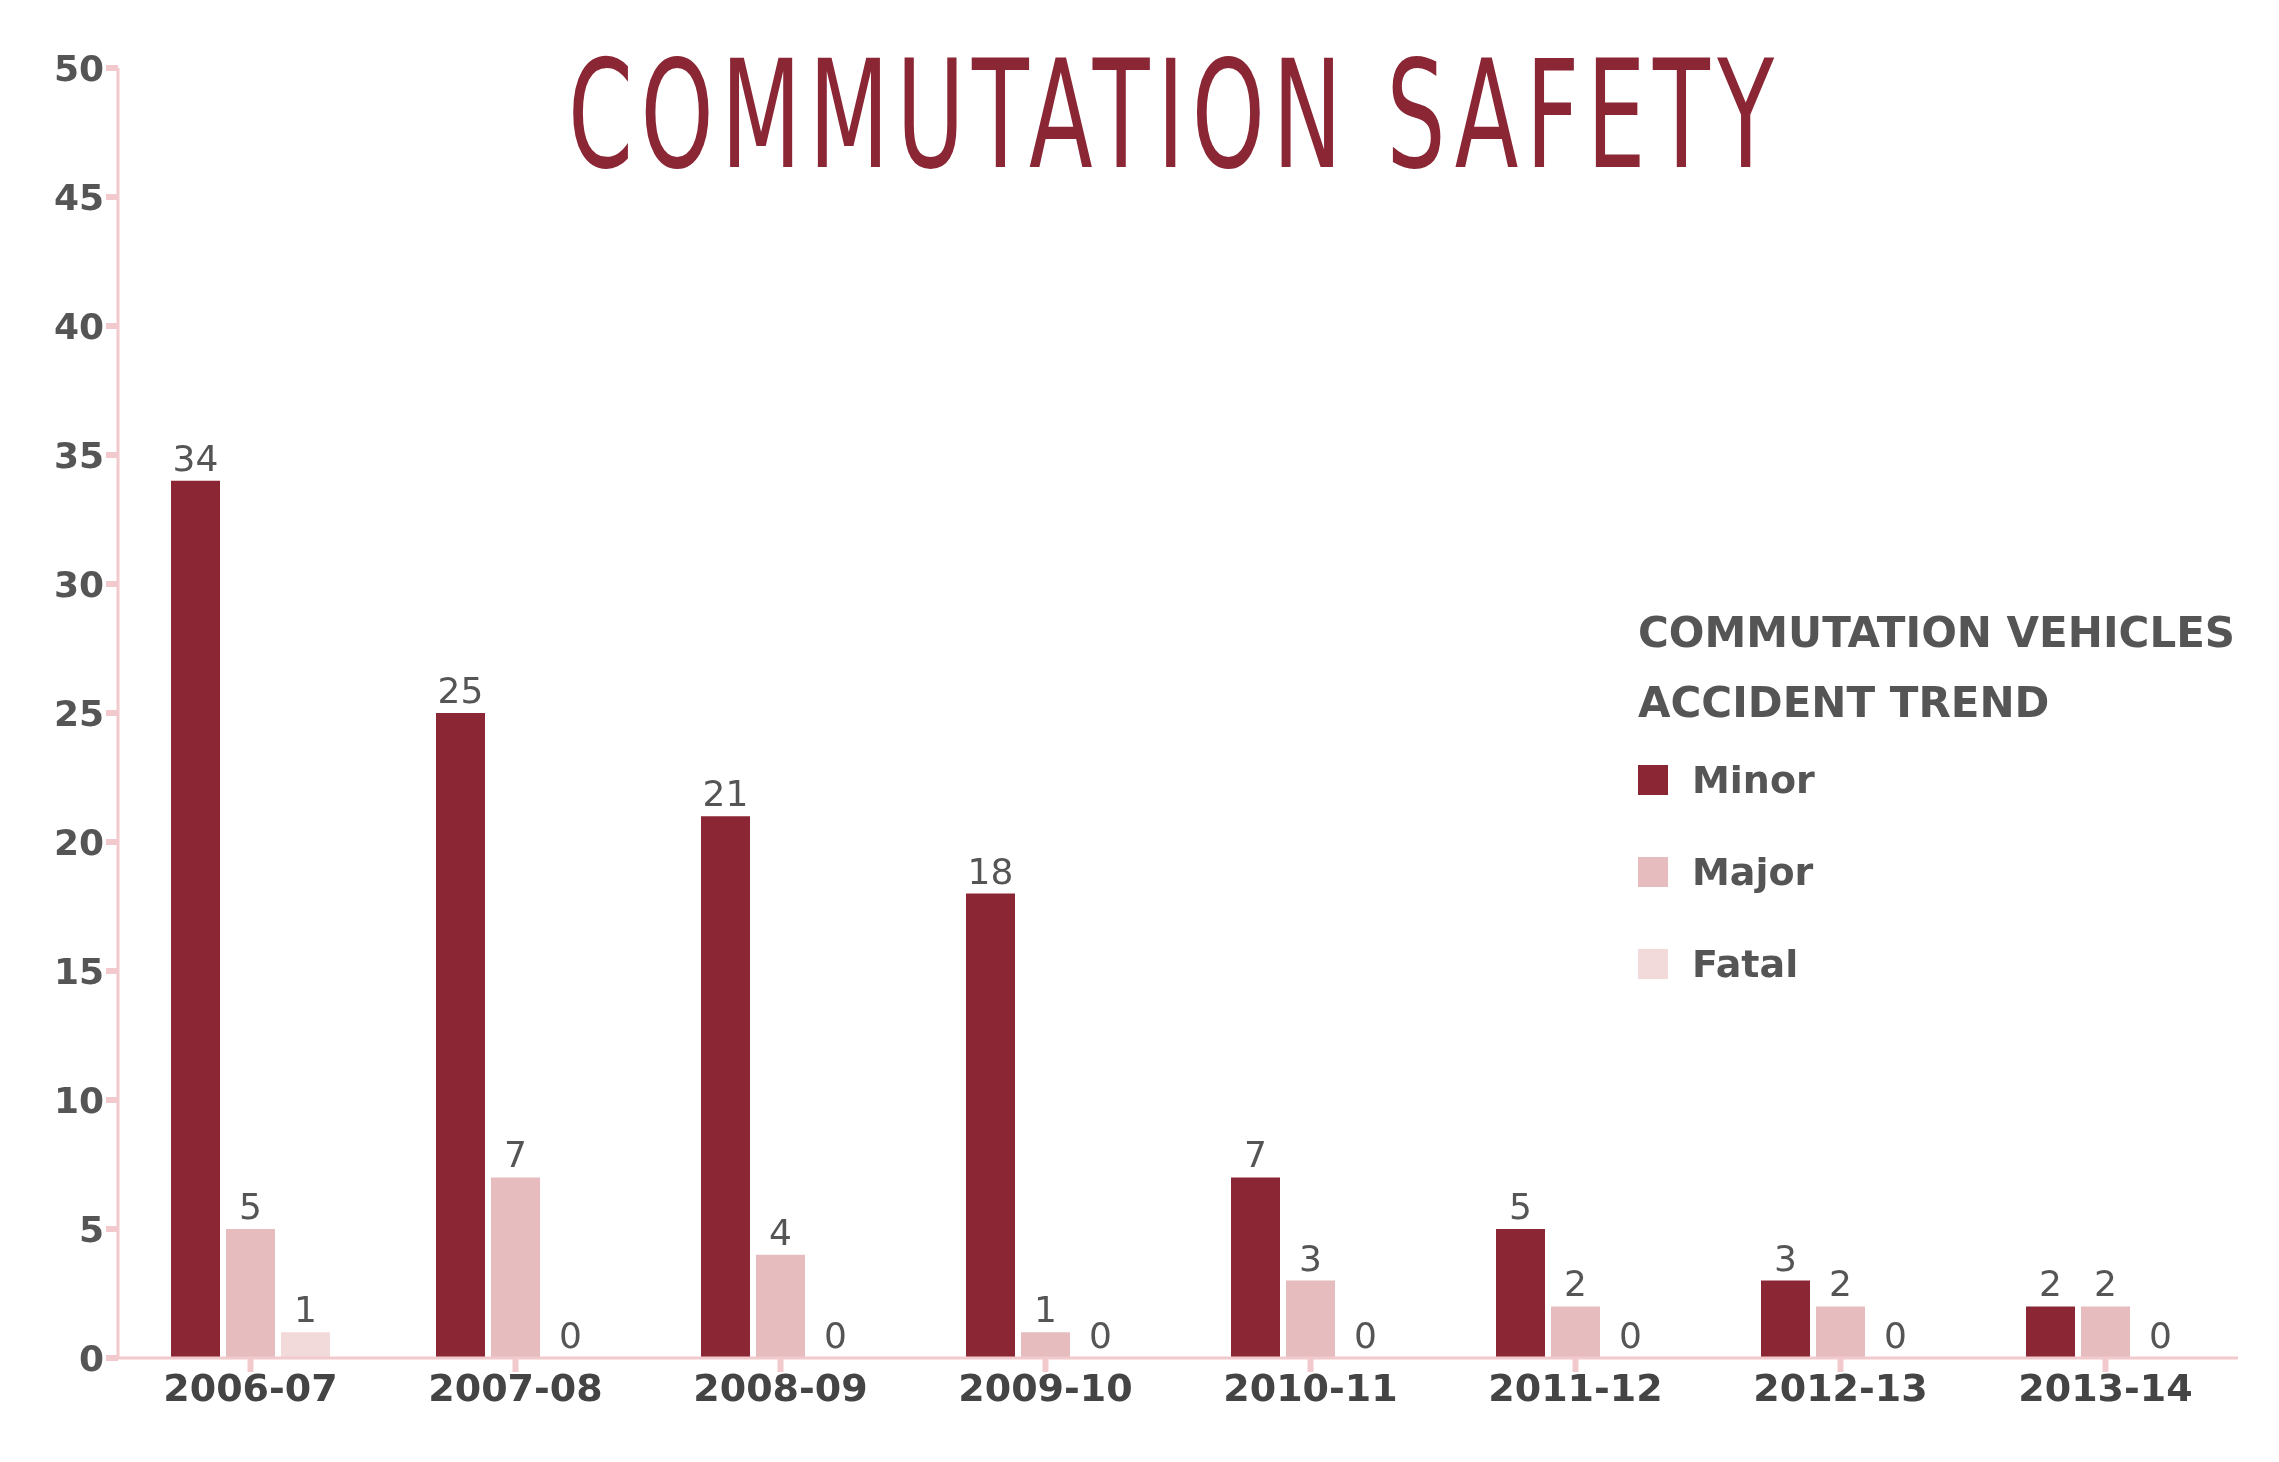  I want to click on y-tick-label: 45, so click(78, 197).